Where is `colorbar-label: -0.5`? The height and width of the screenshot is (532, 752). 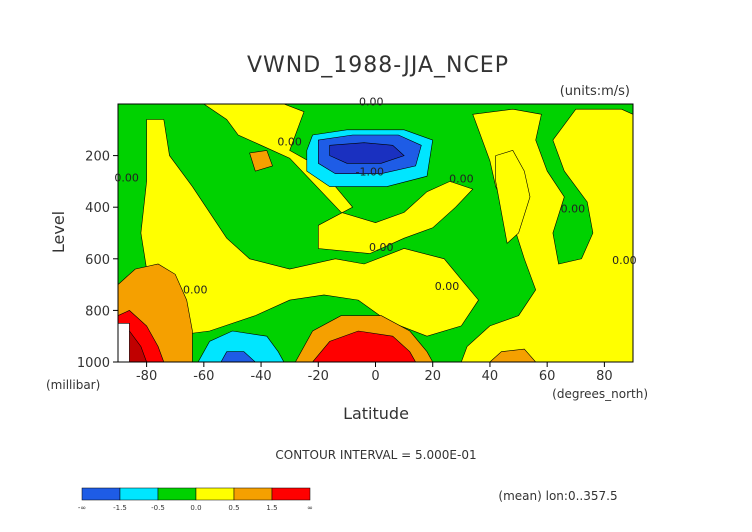 colorbar-label: -0.5 is located at coordinates (158, 508).